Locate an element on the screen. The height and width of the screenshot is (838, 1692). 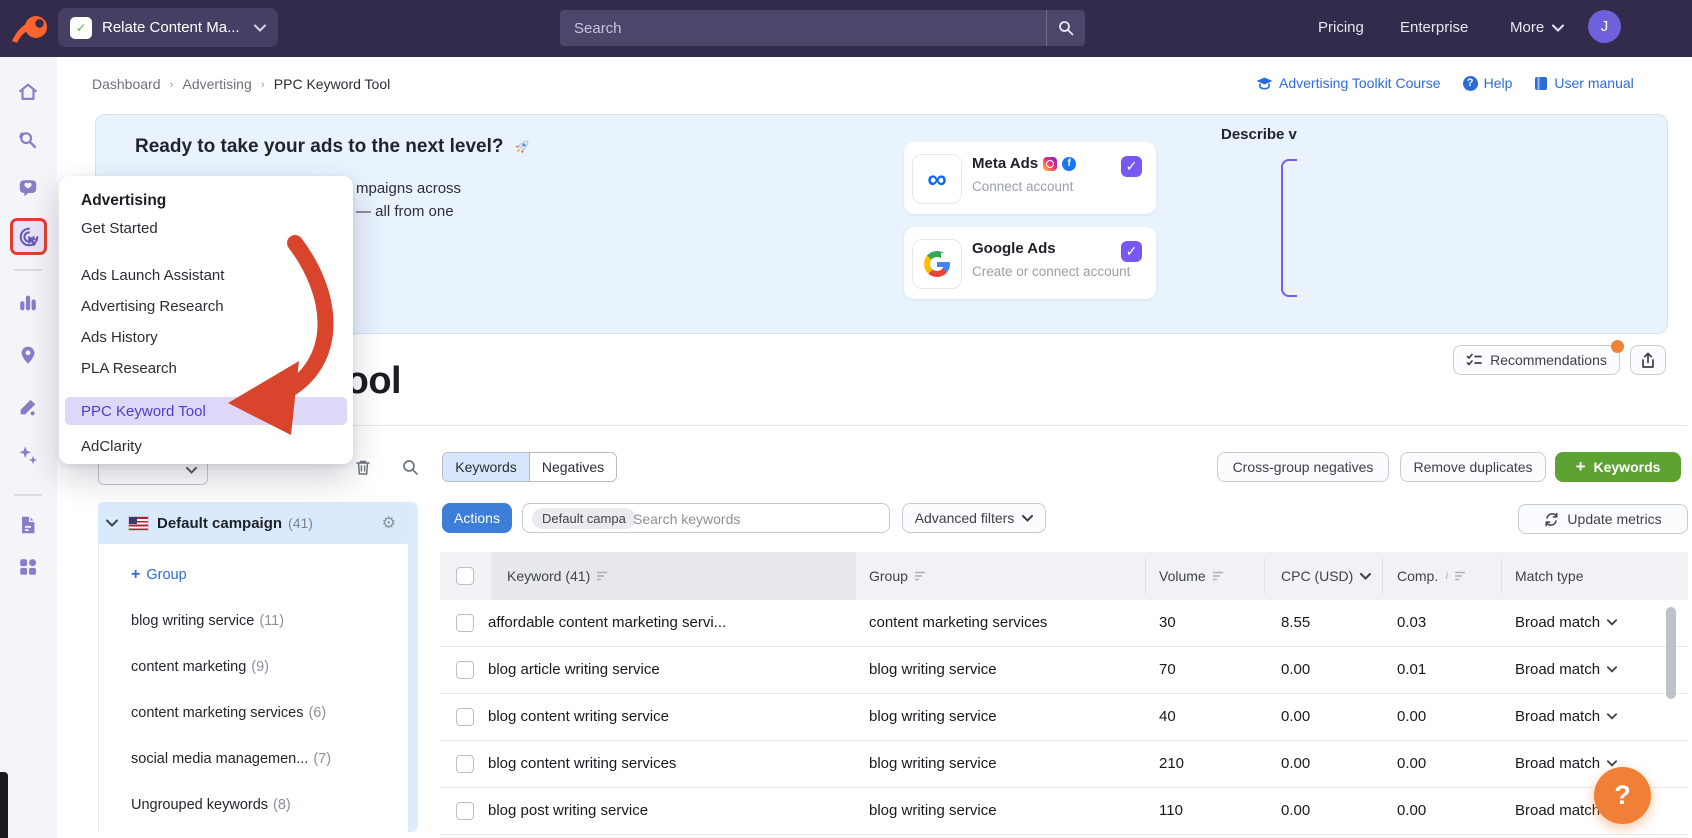
toolkit-course-link: Advertising Toolkit Course is located at coordinates (1348, 83).